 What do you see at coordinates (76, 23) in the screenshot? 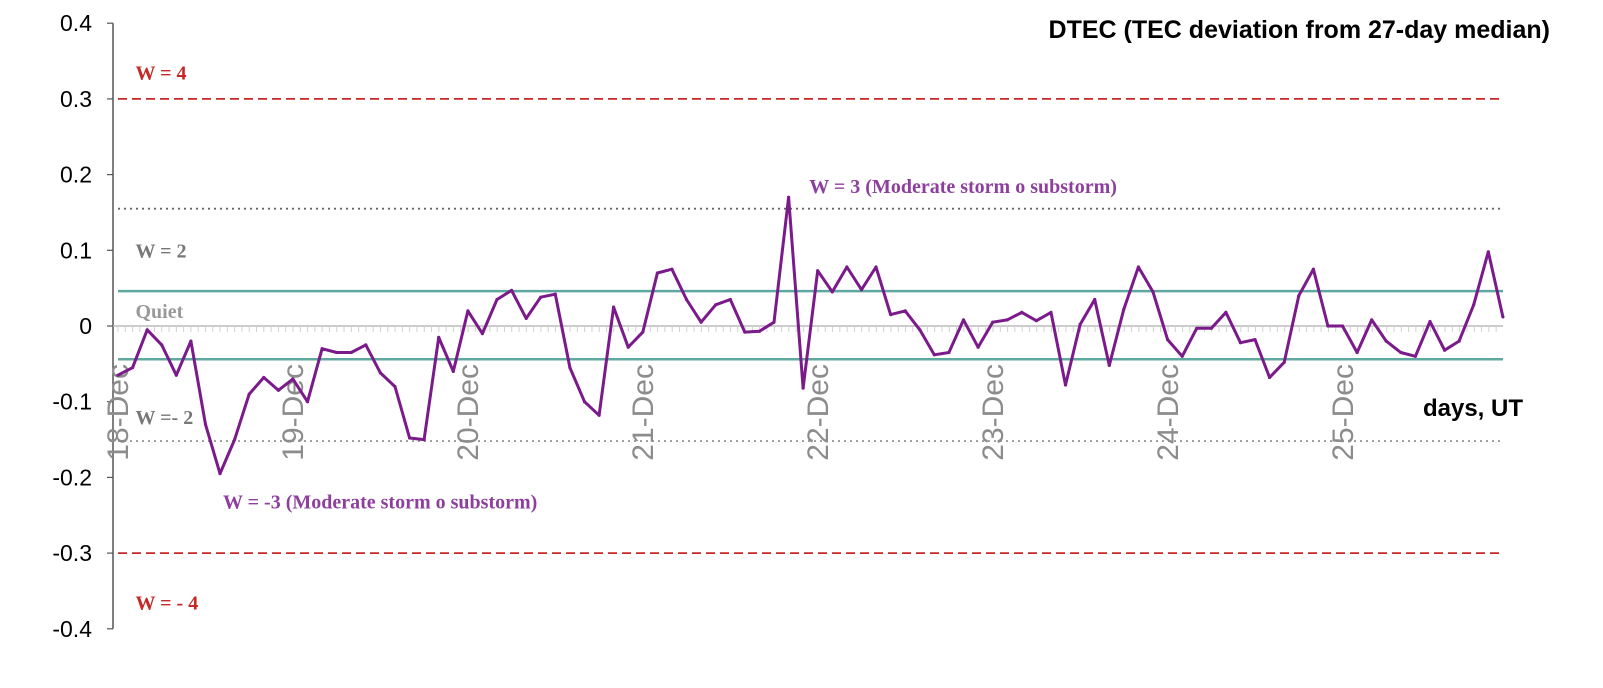
I see `y-tick-label: 0.4` at bounding box center [76, 23].